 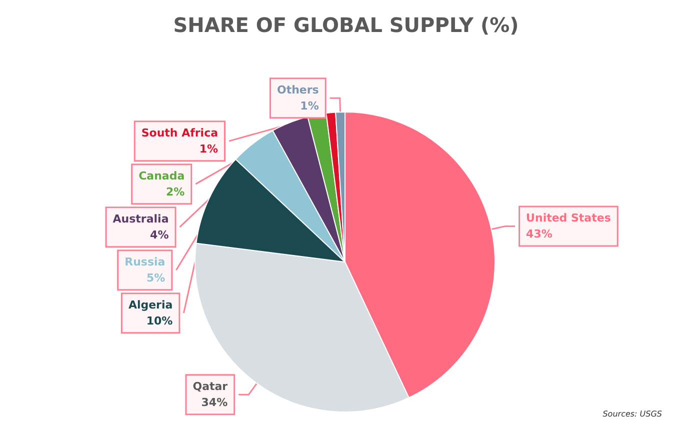 What do you see at coordinates (159, 321) in the screenshot?
I see `data-label: 10%` at bounding box center [159, 321].